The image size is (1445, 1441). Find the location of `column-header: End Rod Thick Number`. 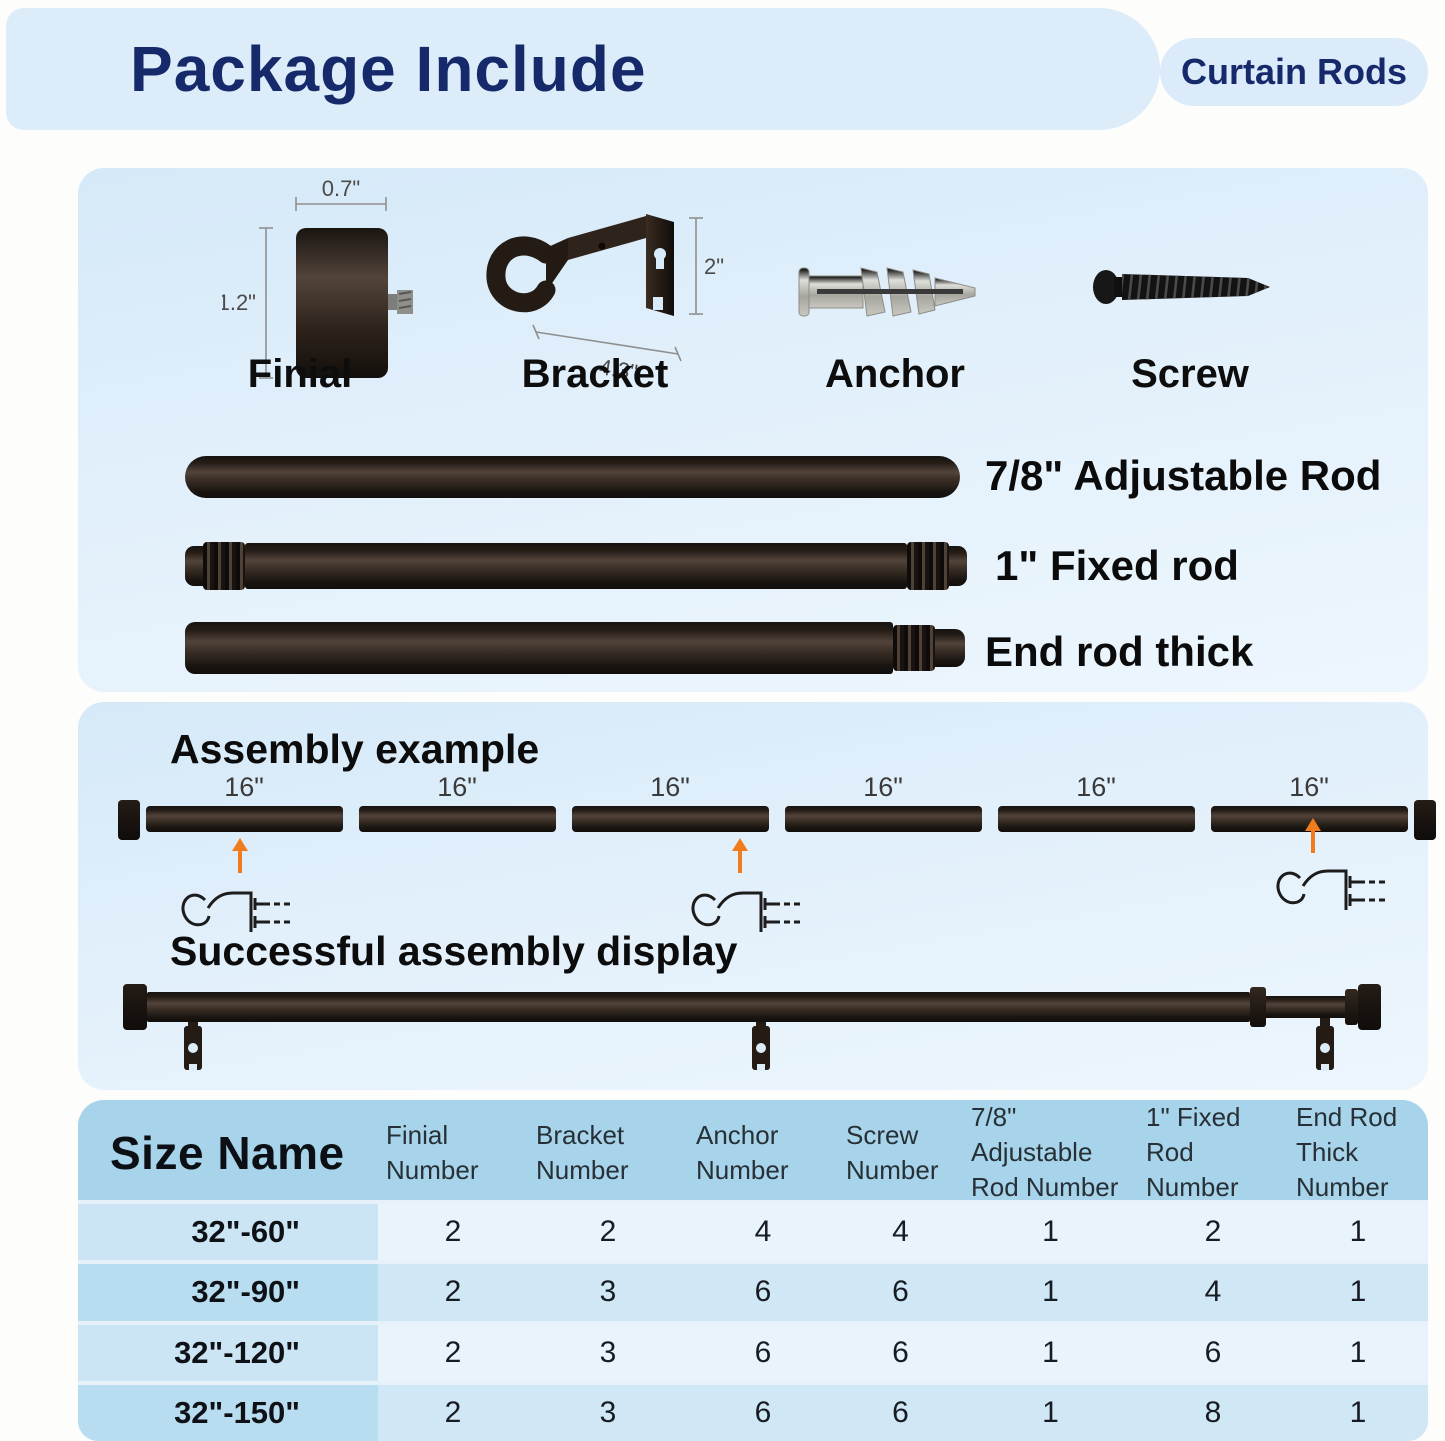

column-header: End Rod Thick Number is located at coordinates (1347, 1152).